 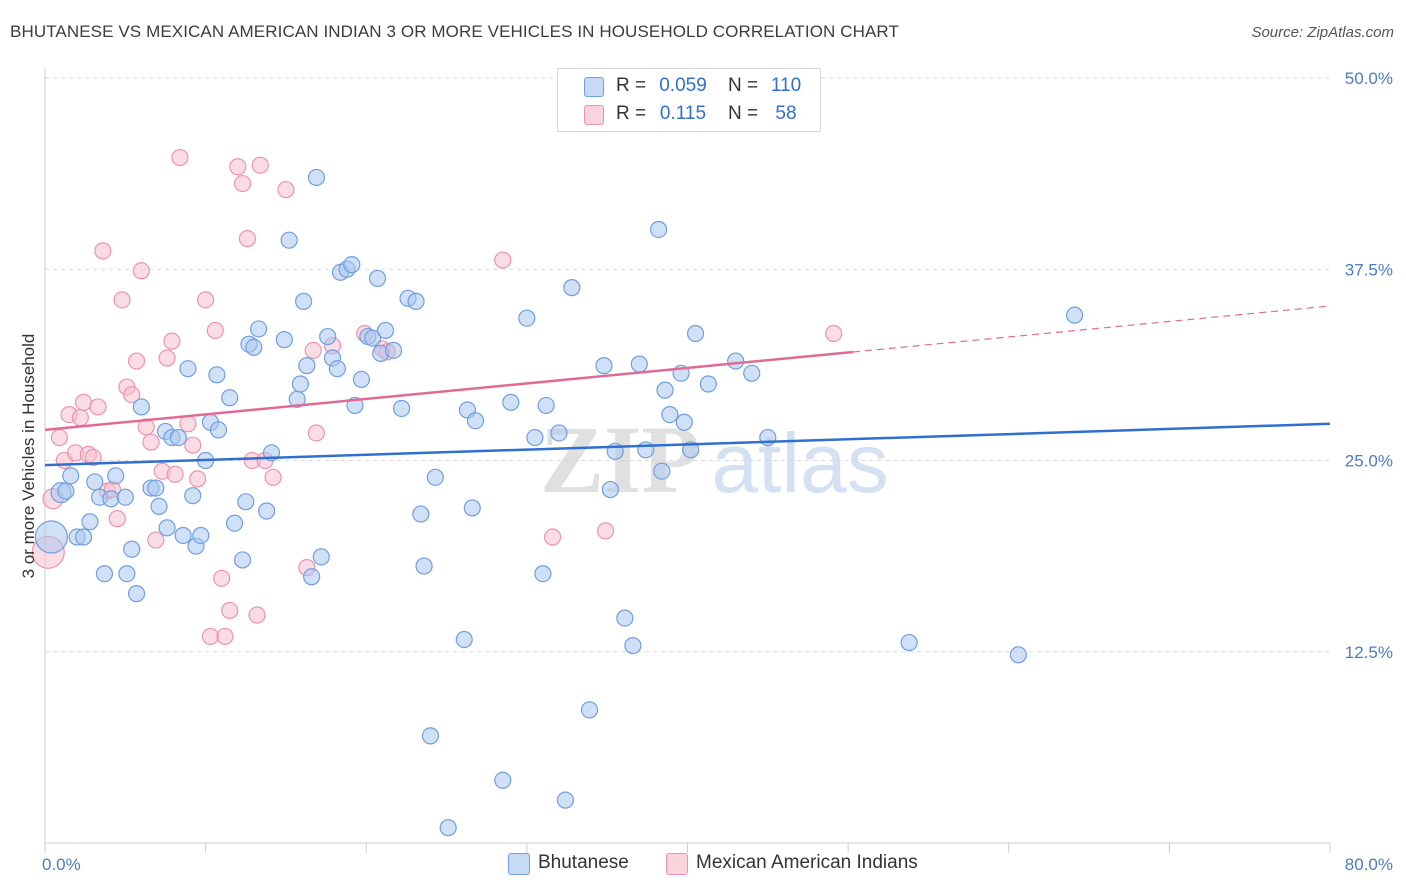 I want to click on legend-r-value: 0.115, so click(x=683, y=113).